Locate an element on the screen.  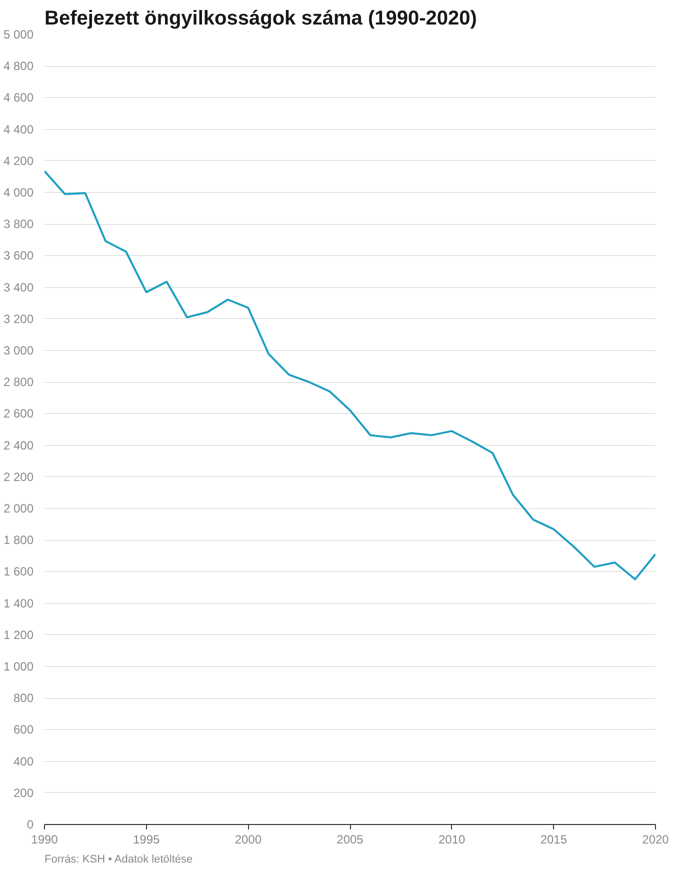
x-tick-label: 2015 is located at coordinates (554, 839).